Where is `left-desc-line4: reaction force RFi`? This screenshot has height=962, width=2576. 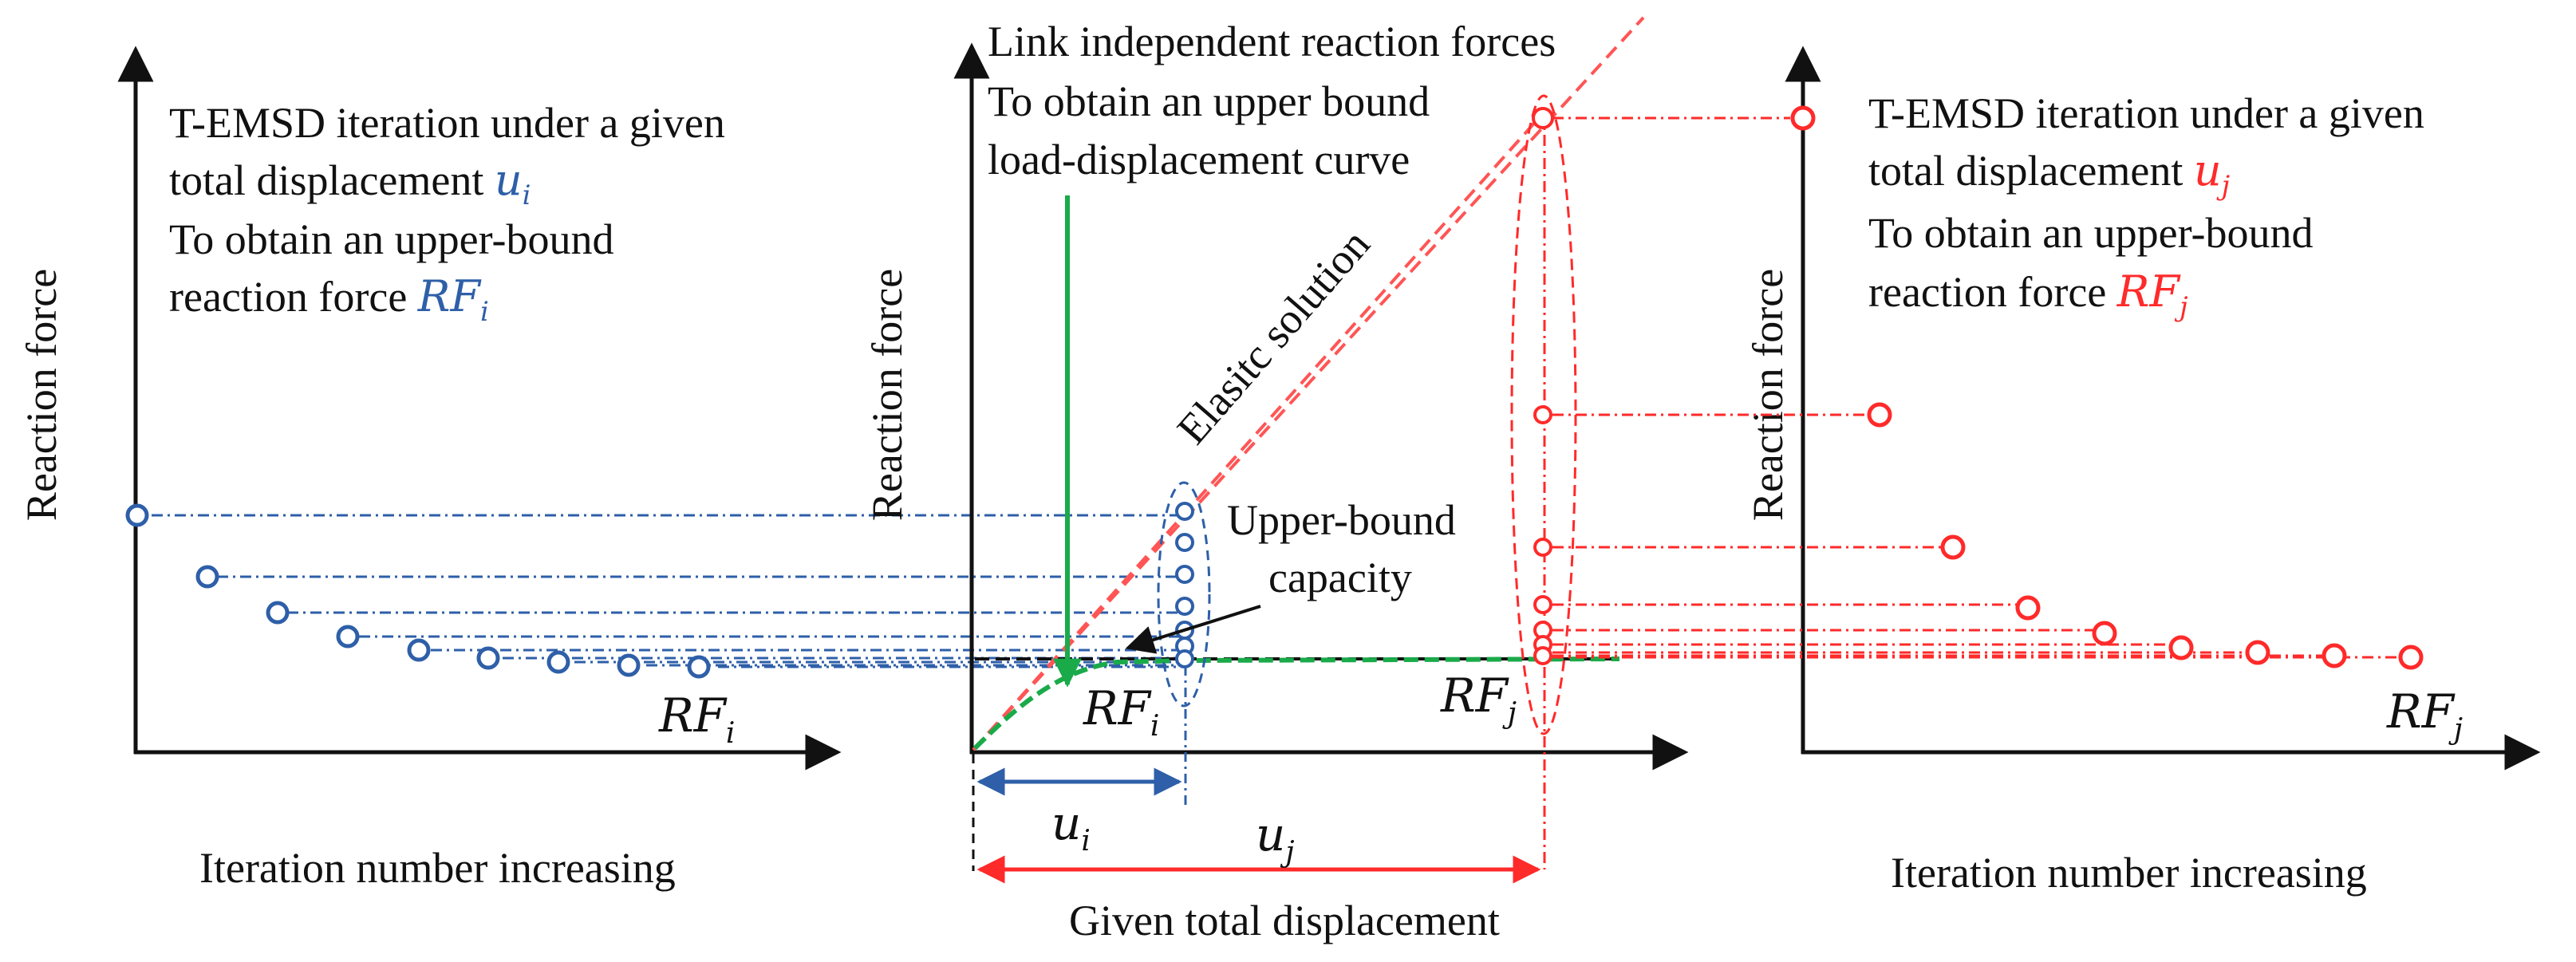
left-desc-line4: reaction force RFi is located at coordinates (329, 299).